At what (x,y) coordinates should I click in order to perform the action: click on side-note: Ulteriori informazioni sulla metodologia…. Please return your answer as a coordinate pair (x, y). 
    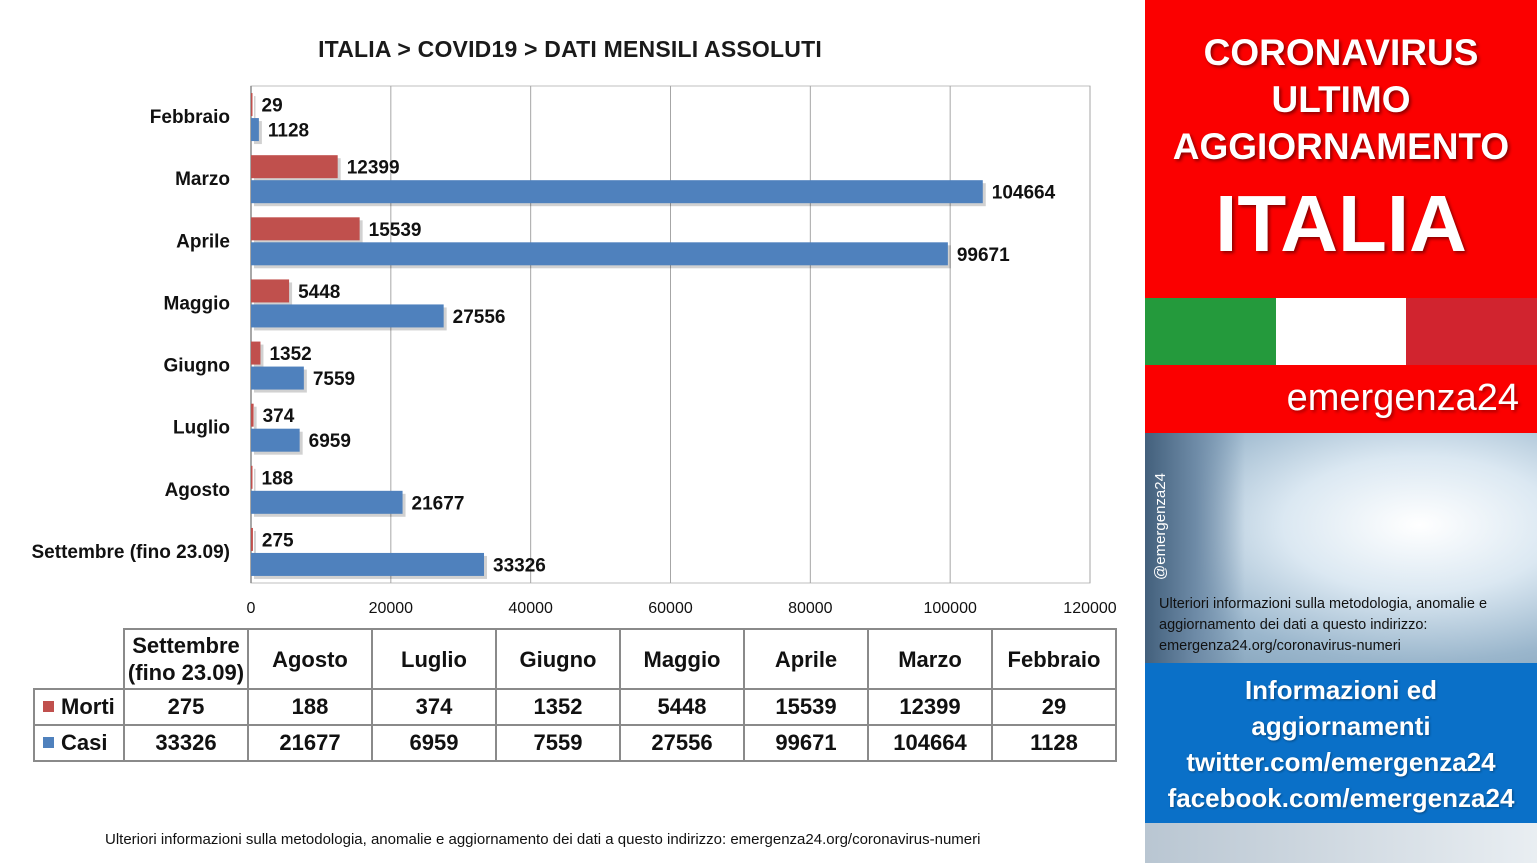
    Looking at the image, I should click on (1323, 625).